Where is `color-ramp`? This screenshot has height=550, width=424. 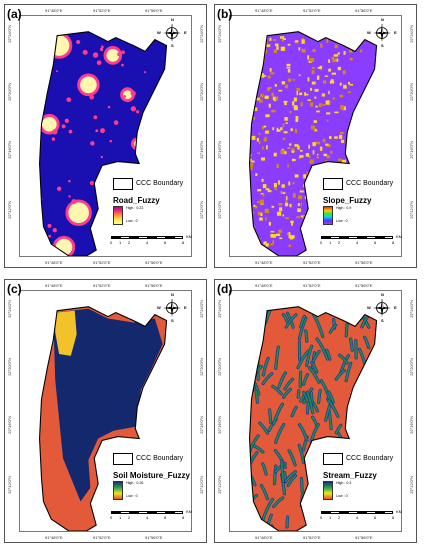 color-ramp is located at coordinates (118, 215).